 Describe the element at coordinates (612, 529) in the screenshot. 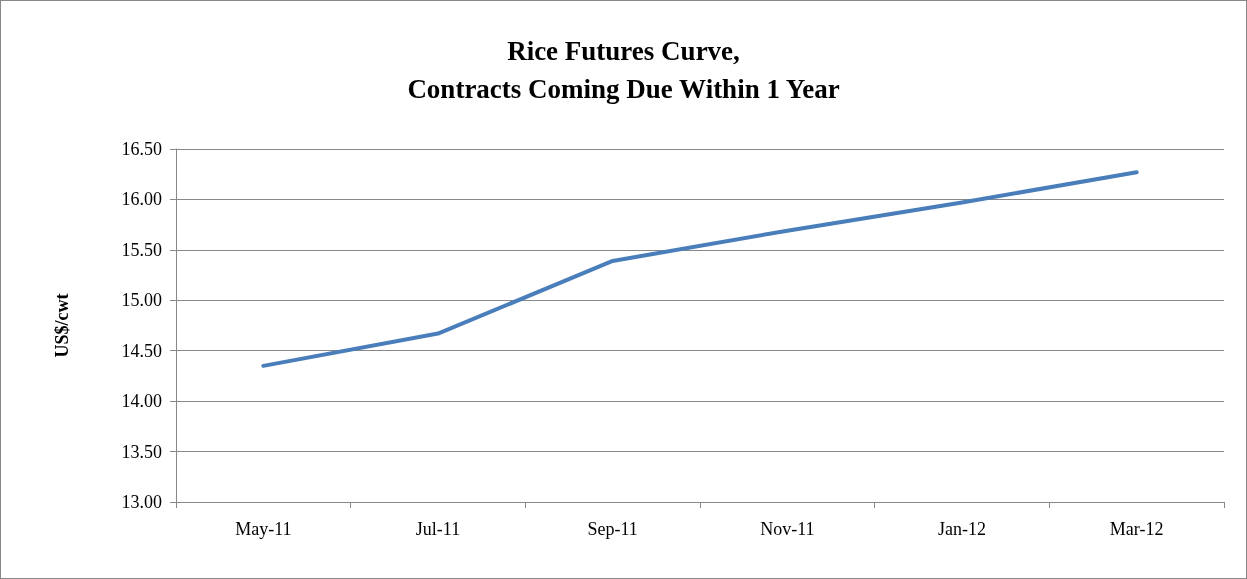

I see `x-tick-label: Sep-11` at that location.